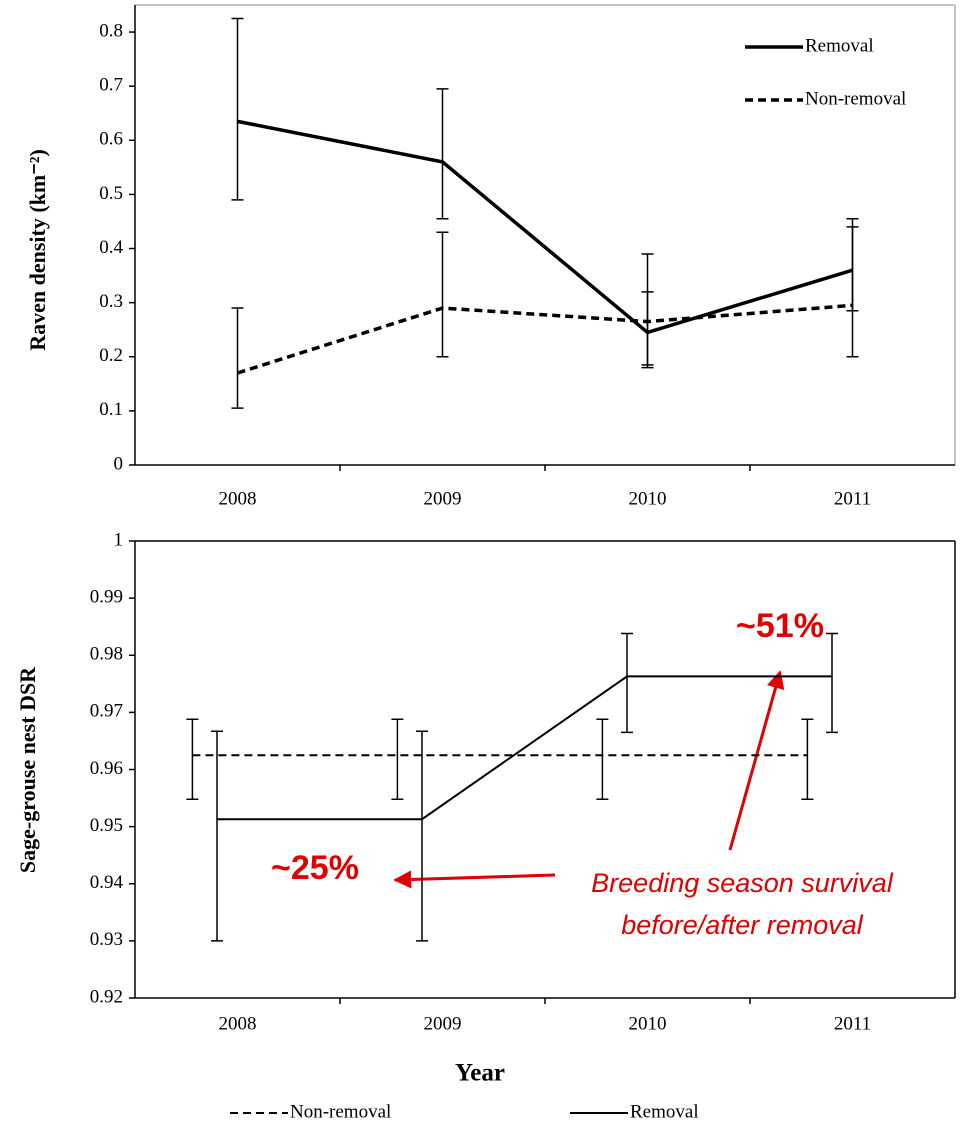 The height and width of the screenshot is (1131, 960). I want to click on y-axis-label: Raven density (km⁻²), so click(37, 250).